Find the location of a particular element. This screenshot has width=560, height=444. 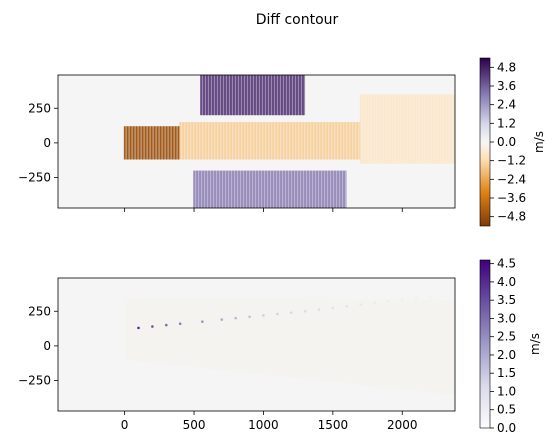

bottom-y-axis: 250 0 −250 is located at coordinates (38, 346).